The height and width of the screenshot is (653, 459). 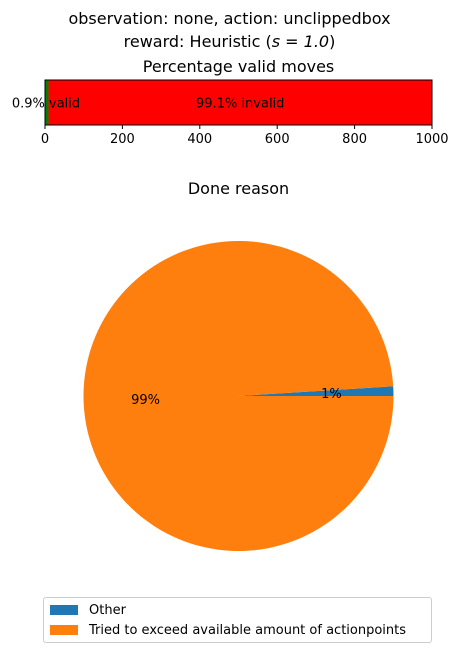 What do you see at coordinates (64, 610) in the screenshot?
I see `legend-swatch-other` at bounding box center [64, 610].